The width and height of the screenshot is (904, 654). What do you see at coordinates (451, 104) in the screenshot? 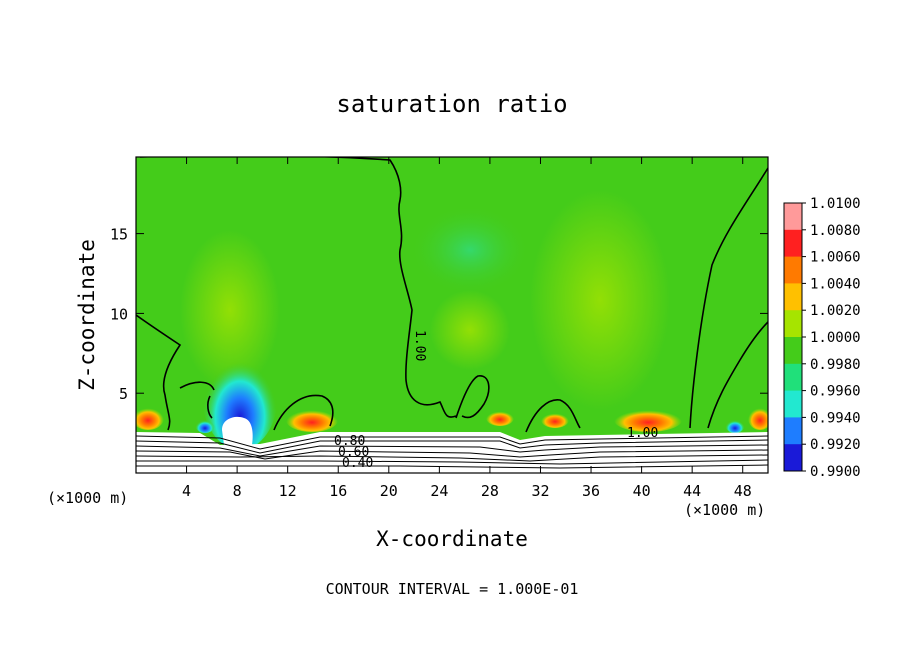
I see `chart-title: saturation ratio` at bounding box center [451, 104].